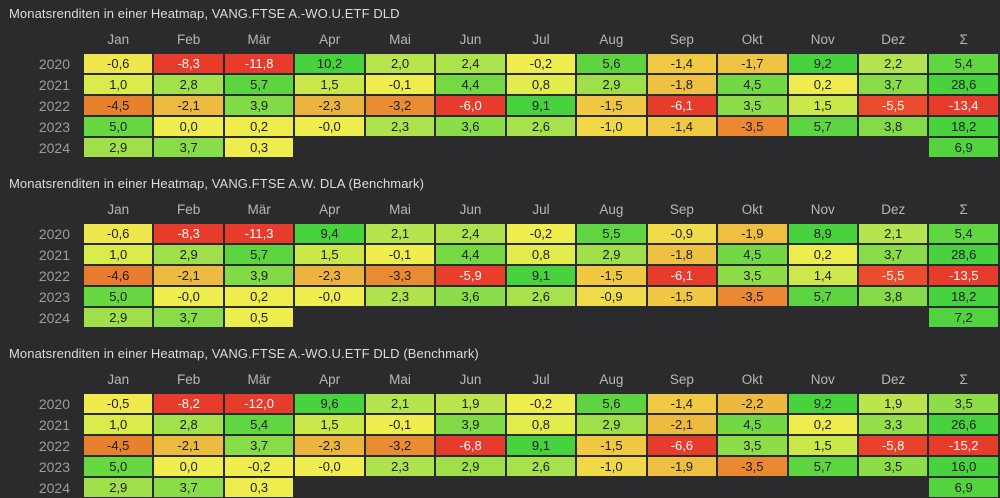  I want to click on heatmap-cell: -4,6, so click(118, 275).